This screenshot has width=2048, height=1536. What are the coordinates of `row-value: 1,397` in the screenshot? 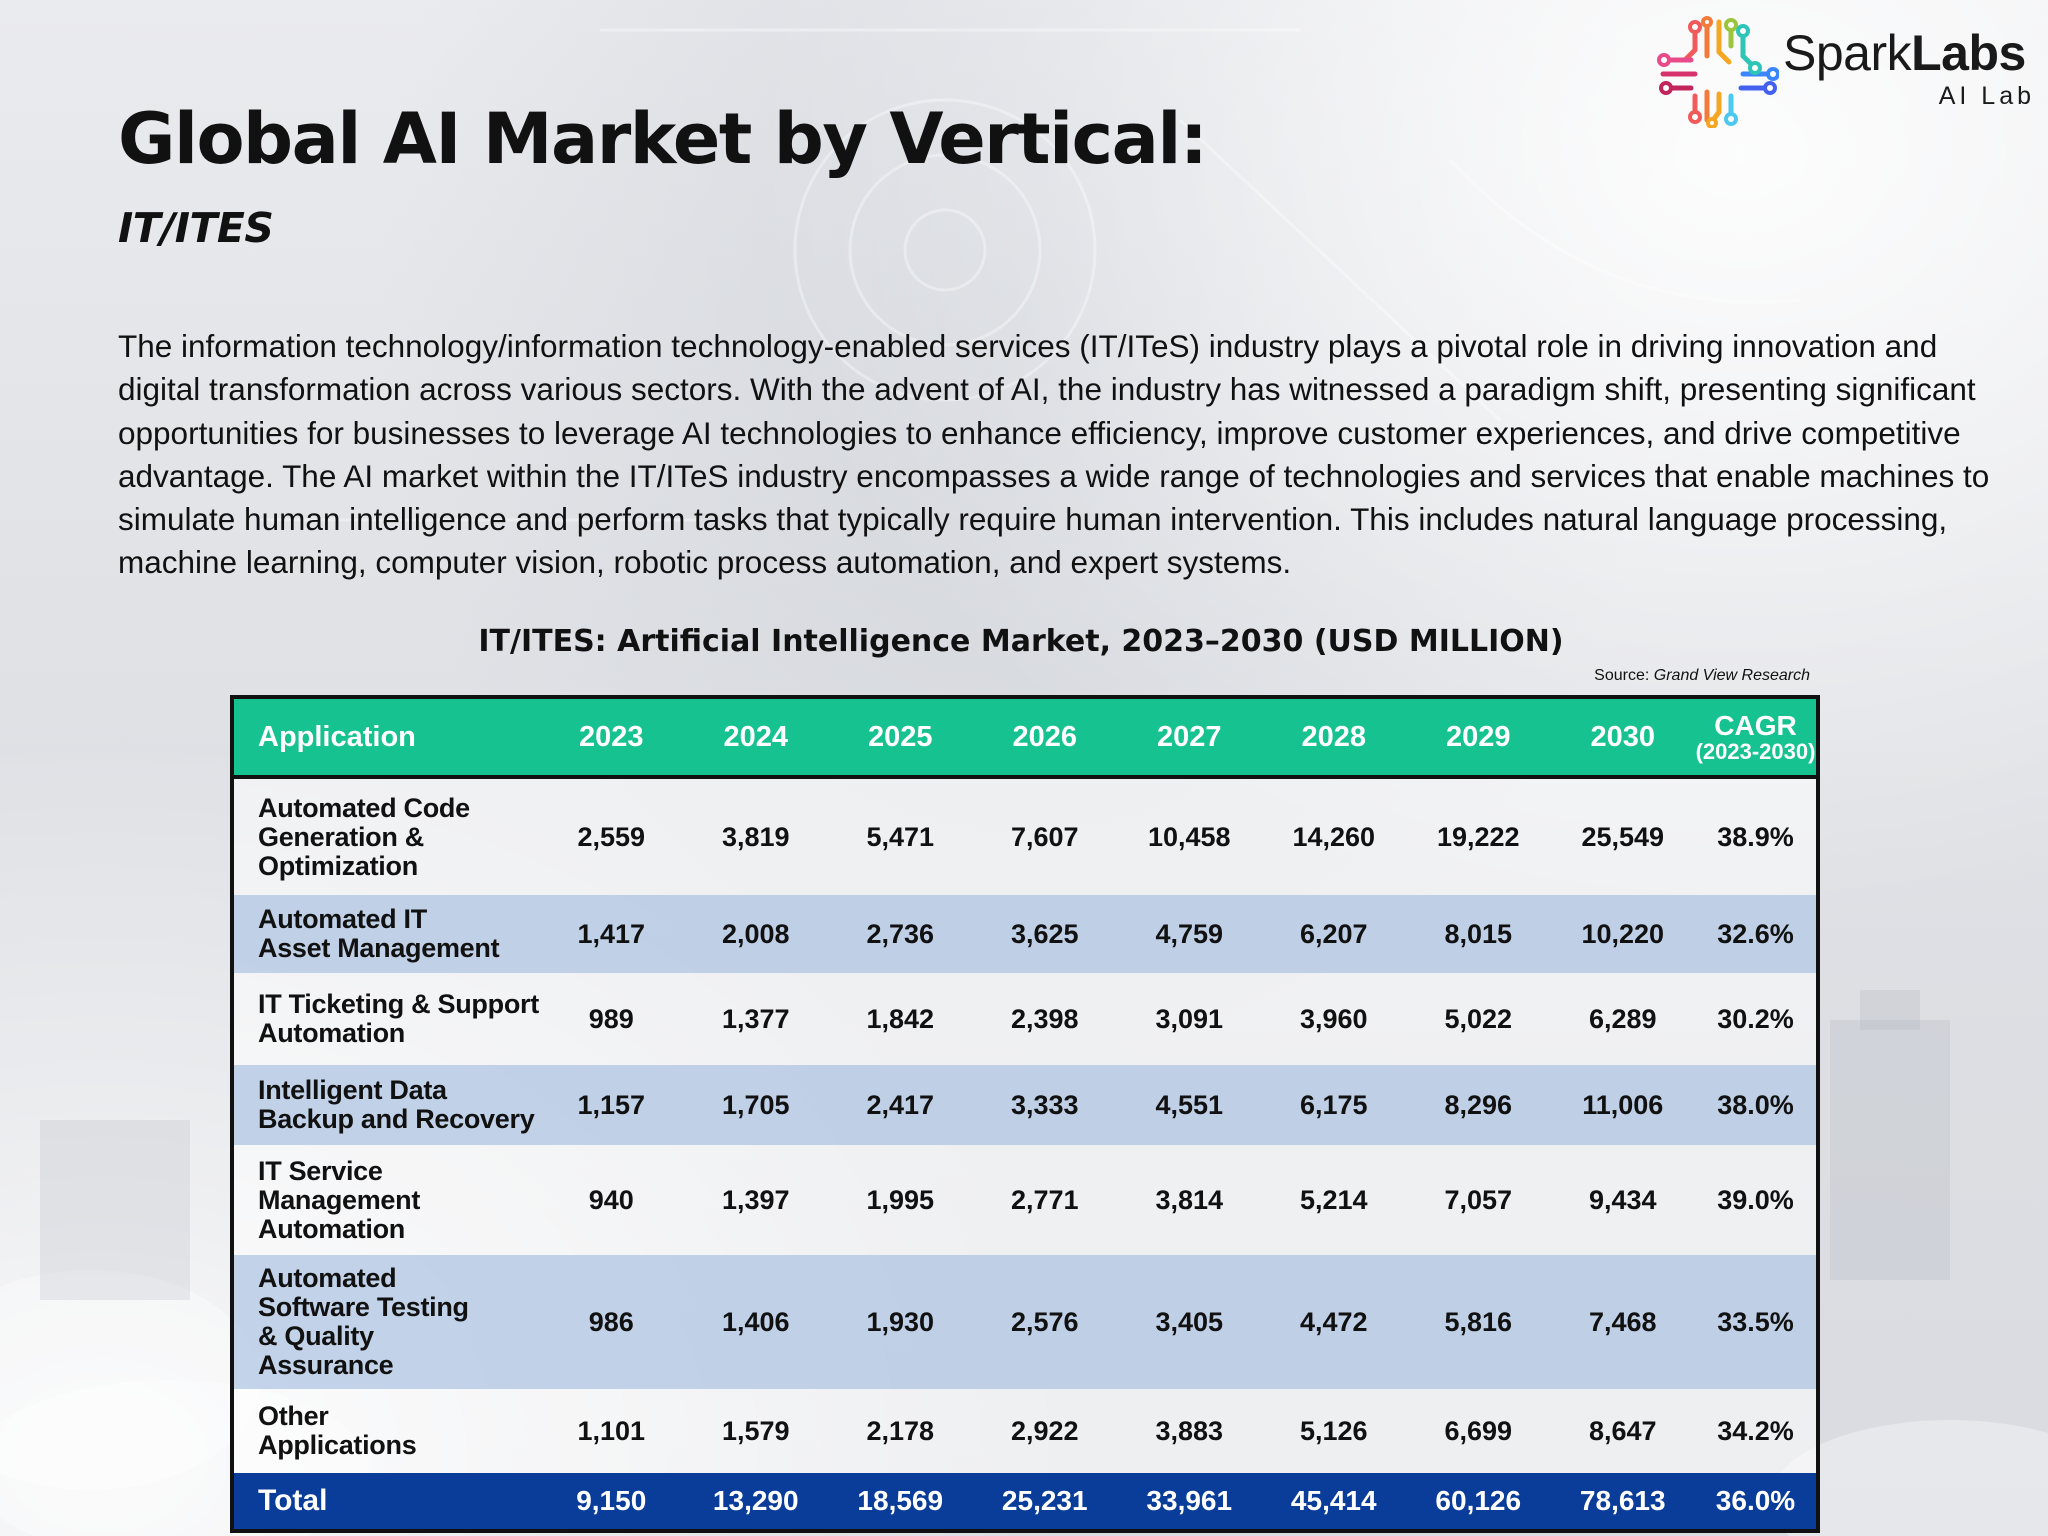 It's located at (755, 1199).